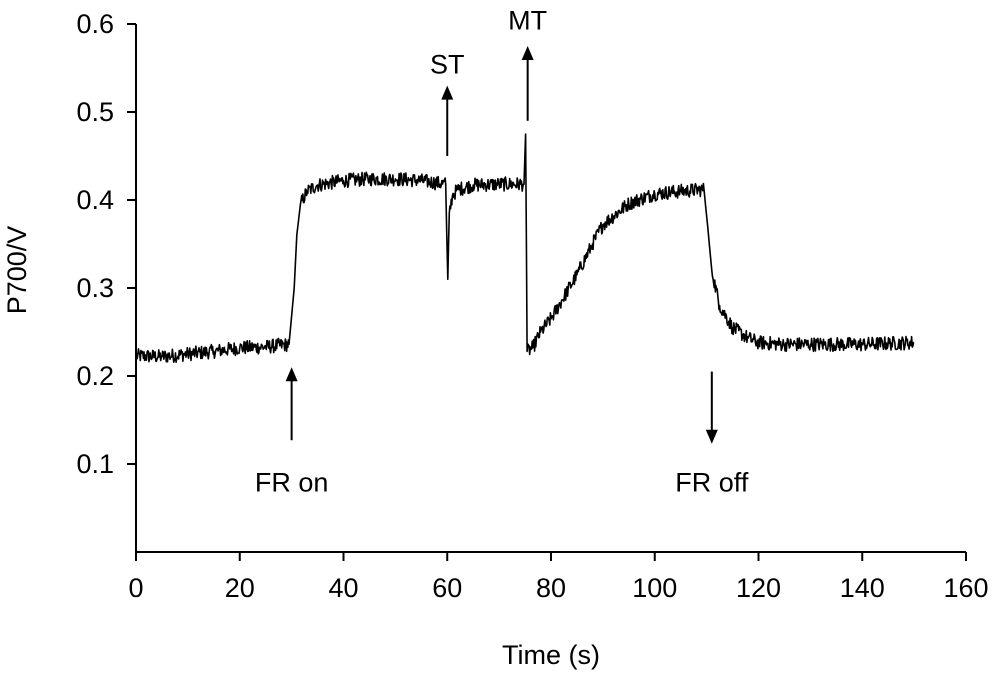 The image size is (1000, 674). I want to click on y-tick-label: 0.1, so click(95, 464).